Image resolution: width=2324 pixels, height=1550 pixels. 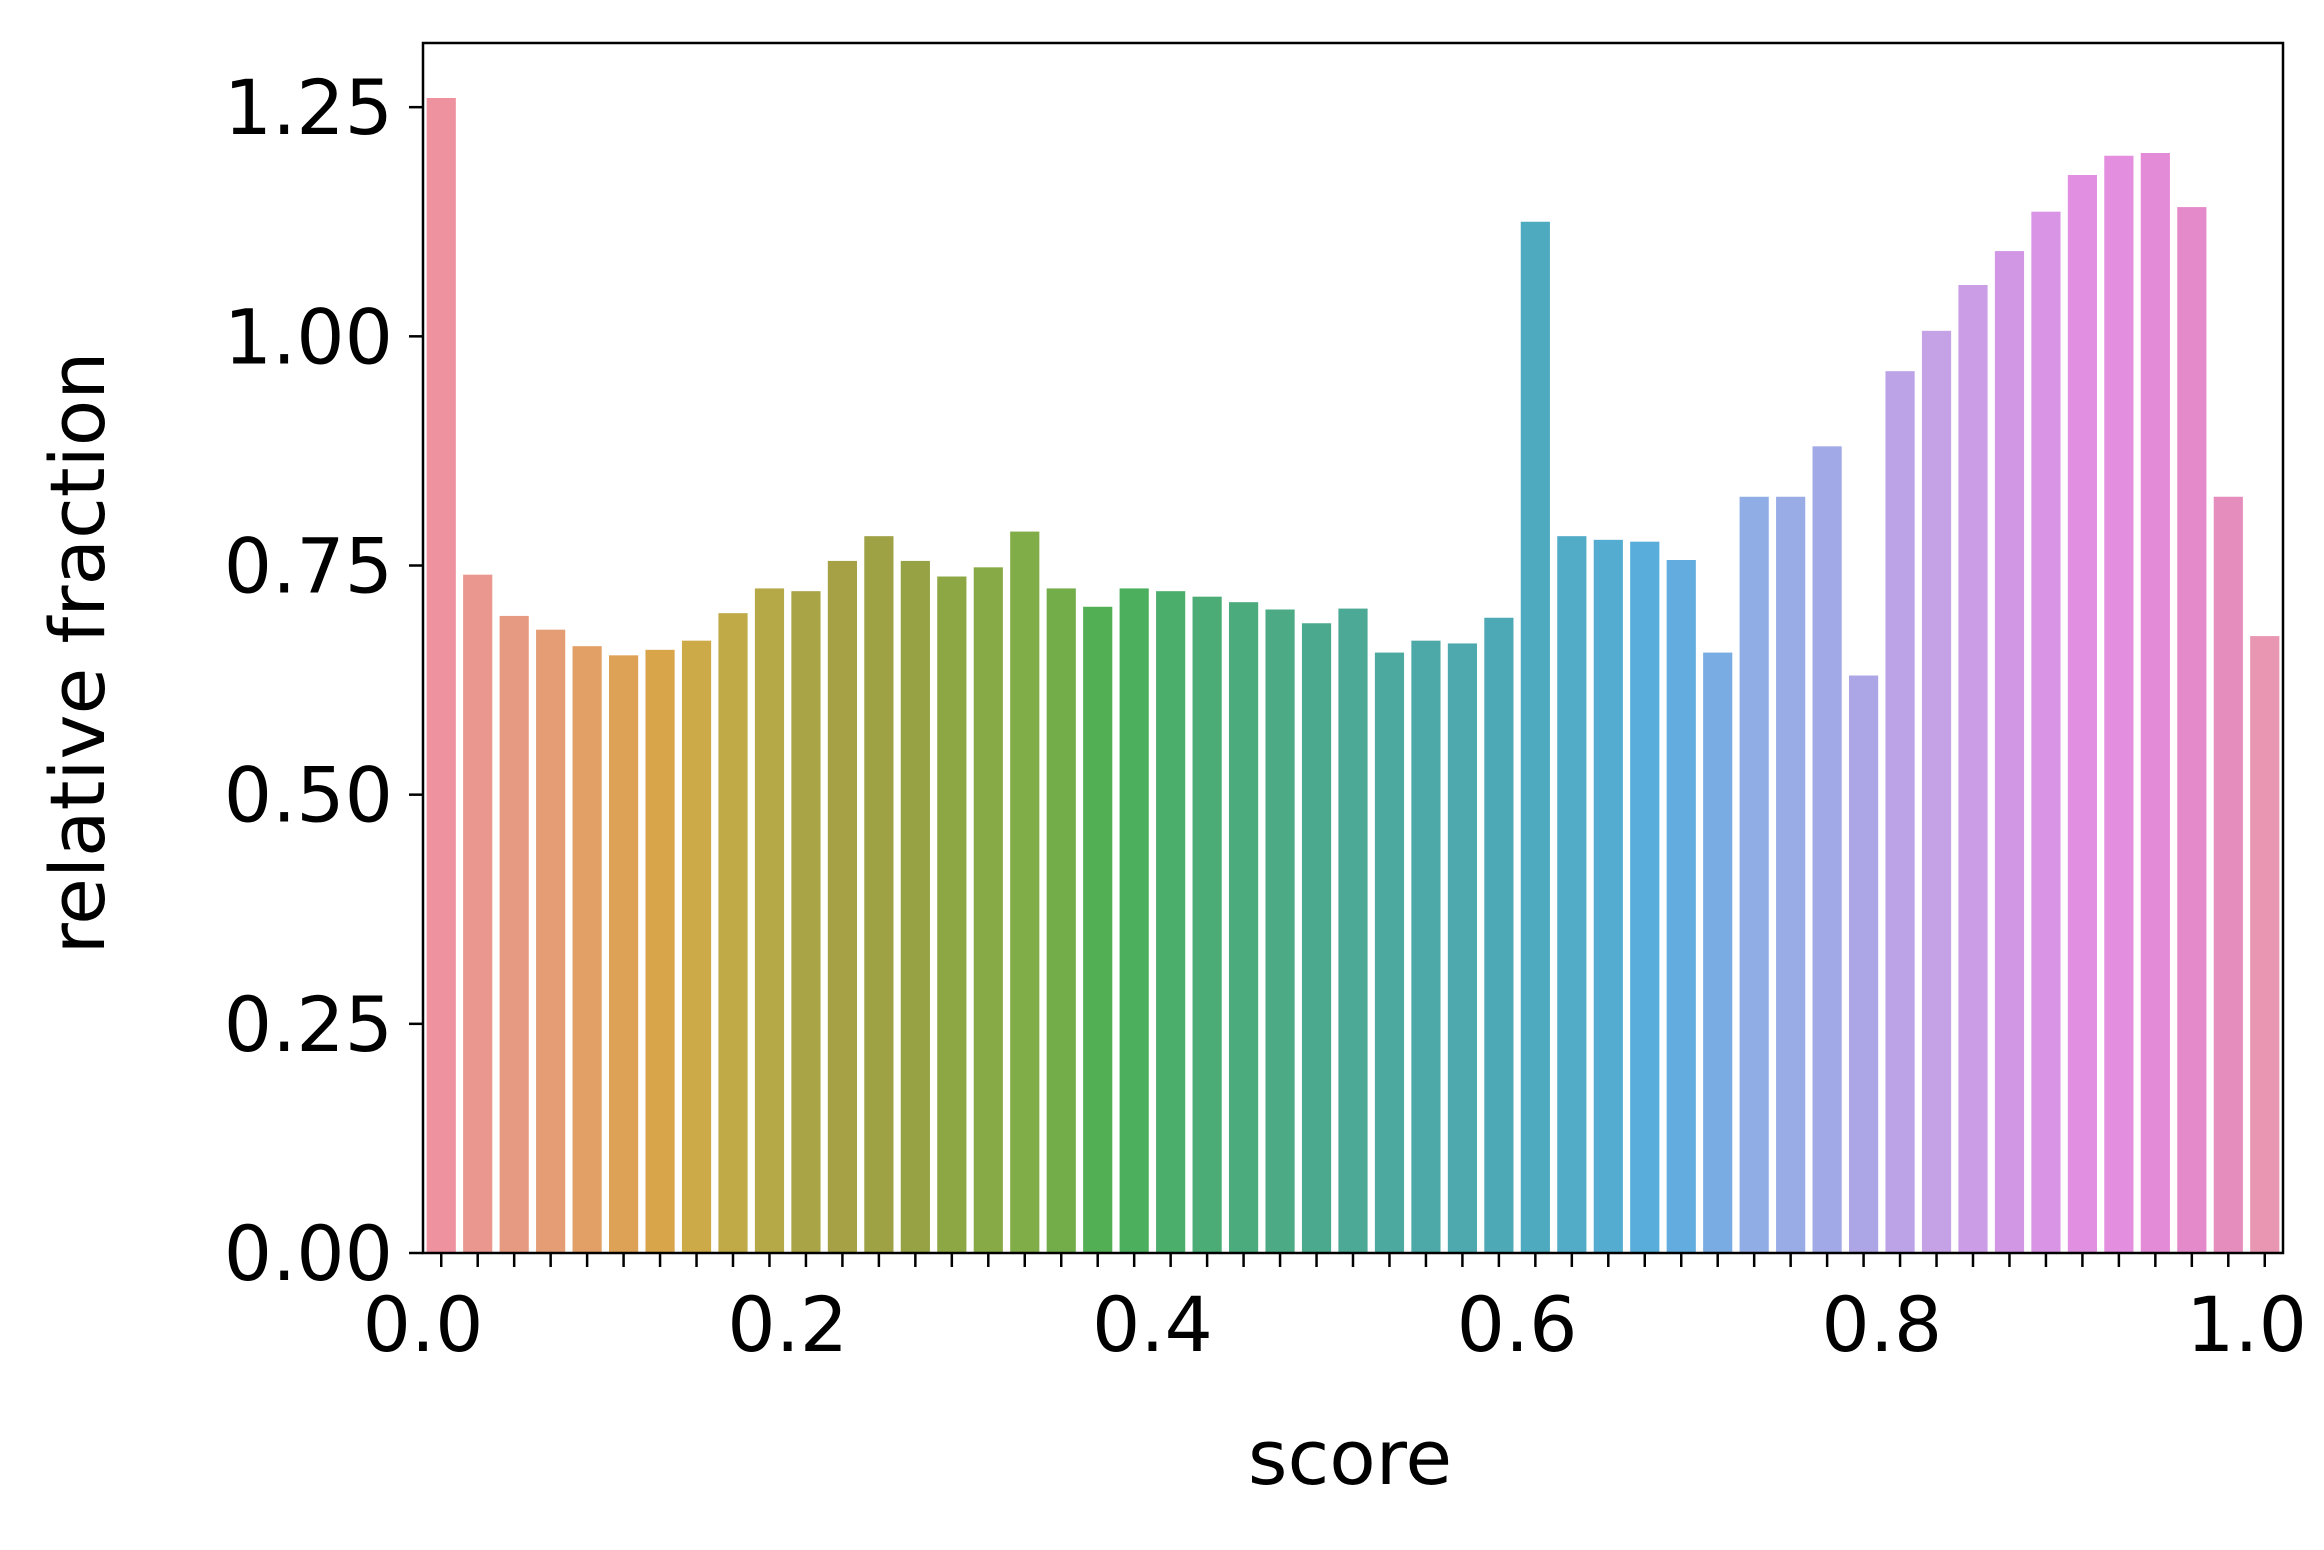 What do you see at coordinates (77, 653) in the screenshot?
I see `y-axis-label: relative fraction` at bounding box center [77, 653].